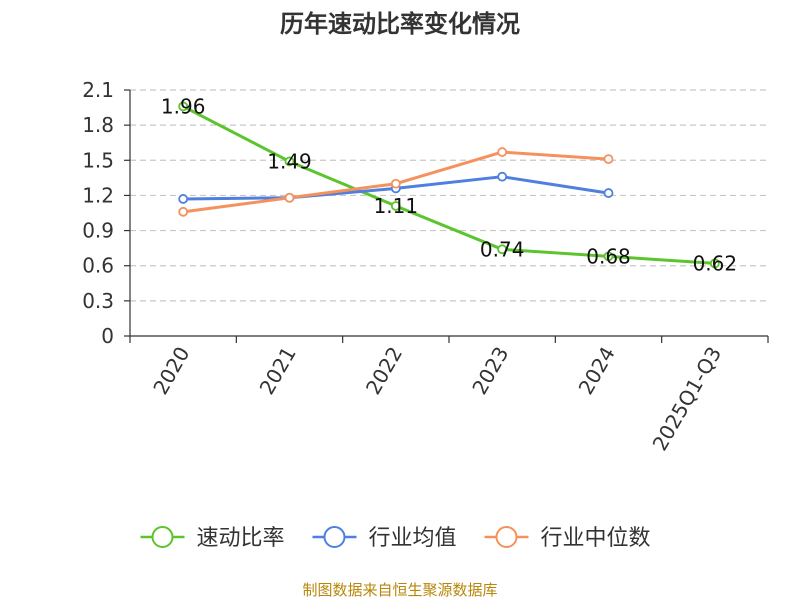 This screenshot has width=800, height=600. What do you see at coordinates (98, 160) in the screenshot?
I see `y-tick-label: 1.5` at bounding box center [98, 160].